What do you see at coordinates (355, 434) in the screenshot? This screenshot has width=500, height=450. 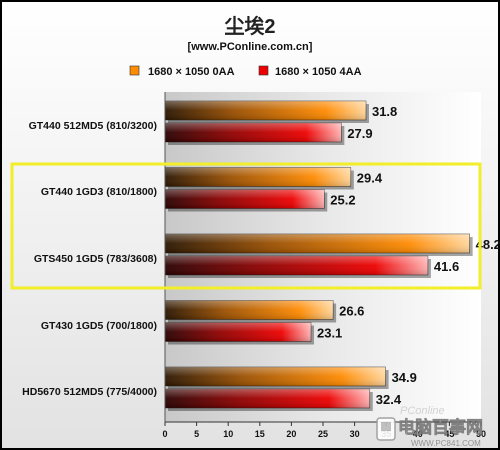 I see `x-tick-label: 30` at bounding box center [355, 434].